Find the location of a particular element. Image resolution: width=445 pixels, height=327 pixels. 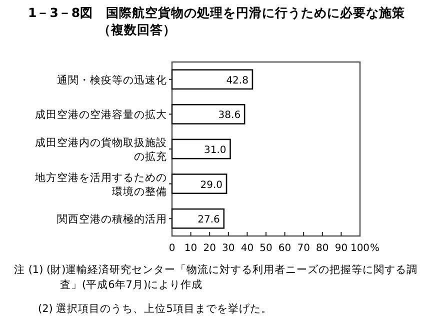

y-tick-label: 成田空港内の貨物取扱施設の拡充 is located at coordinates (101, 149).